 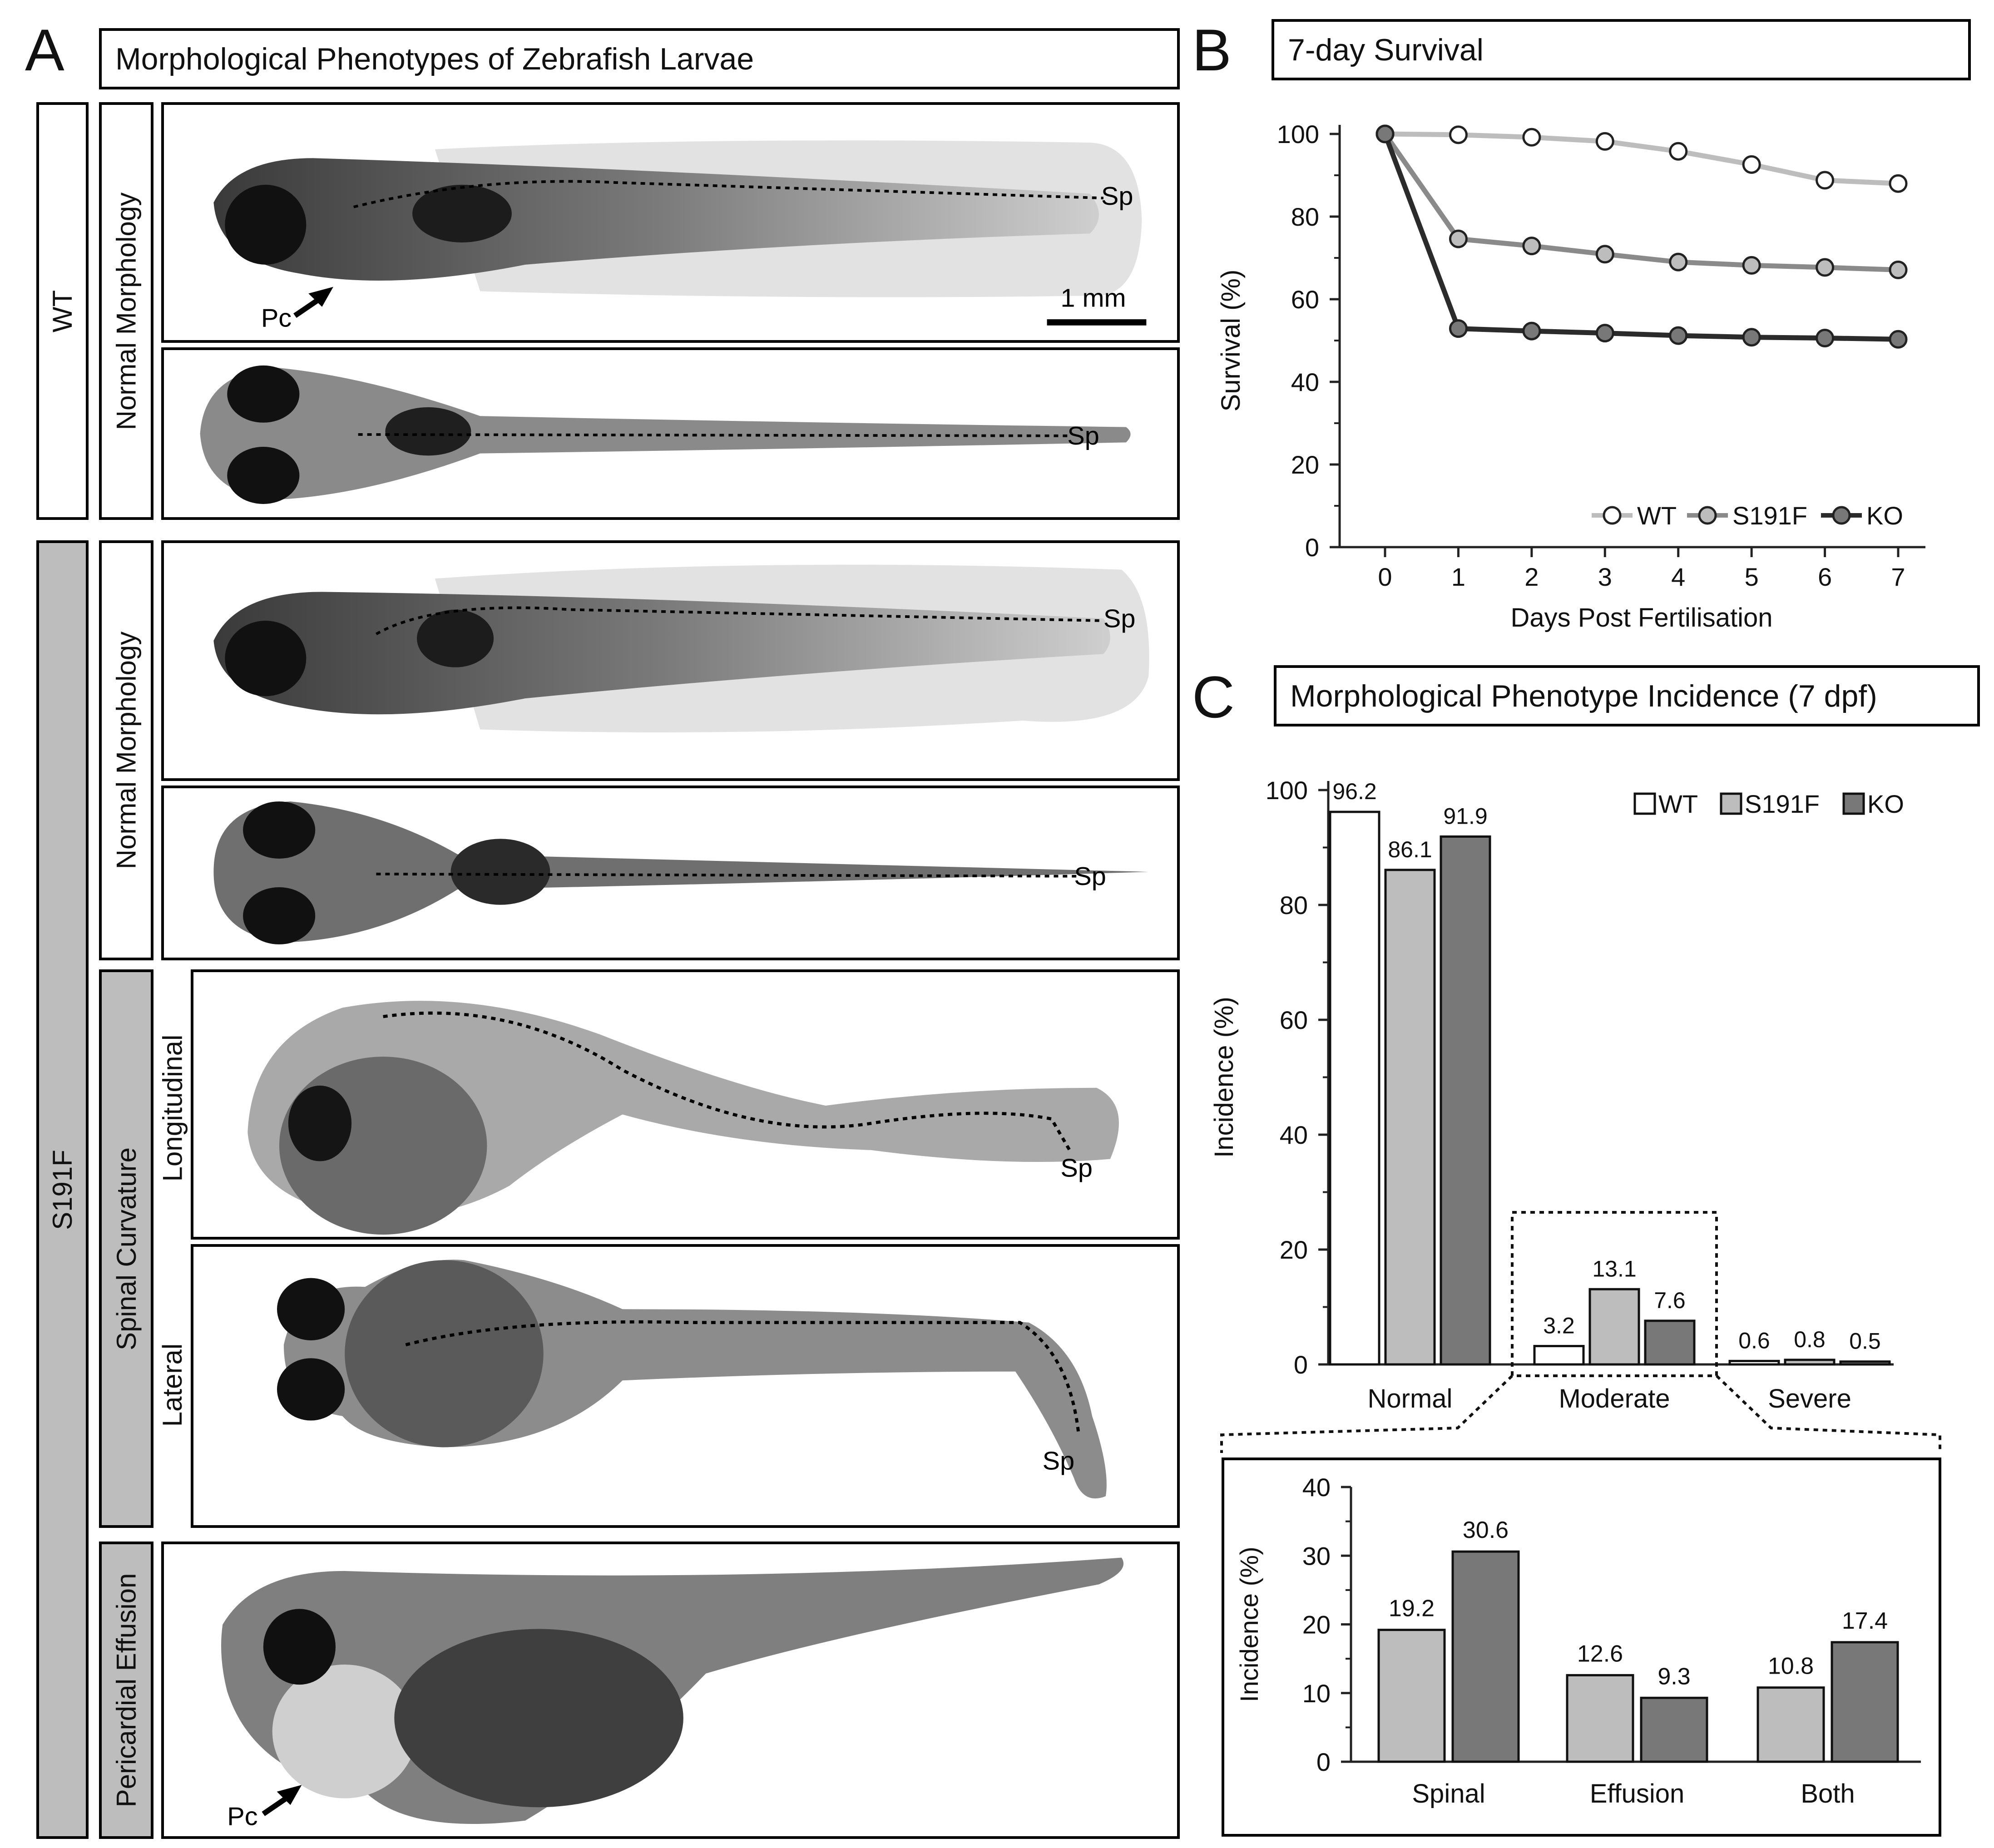 I want to click on group-s191f-text: S191F, so click(x=62, y=1190).